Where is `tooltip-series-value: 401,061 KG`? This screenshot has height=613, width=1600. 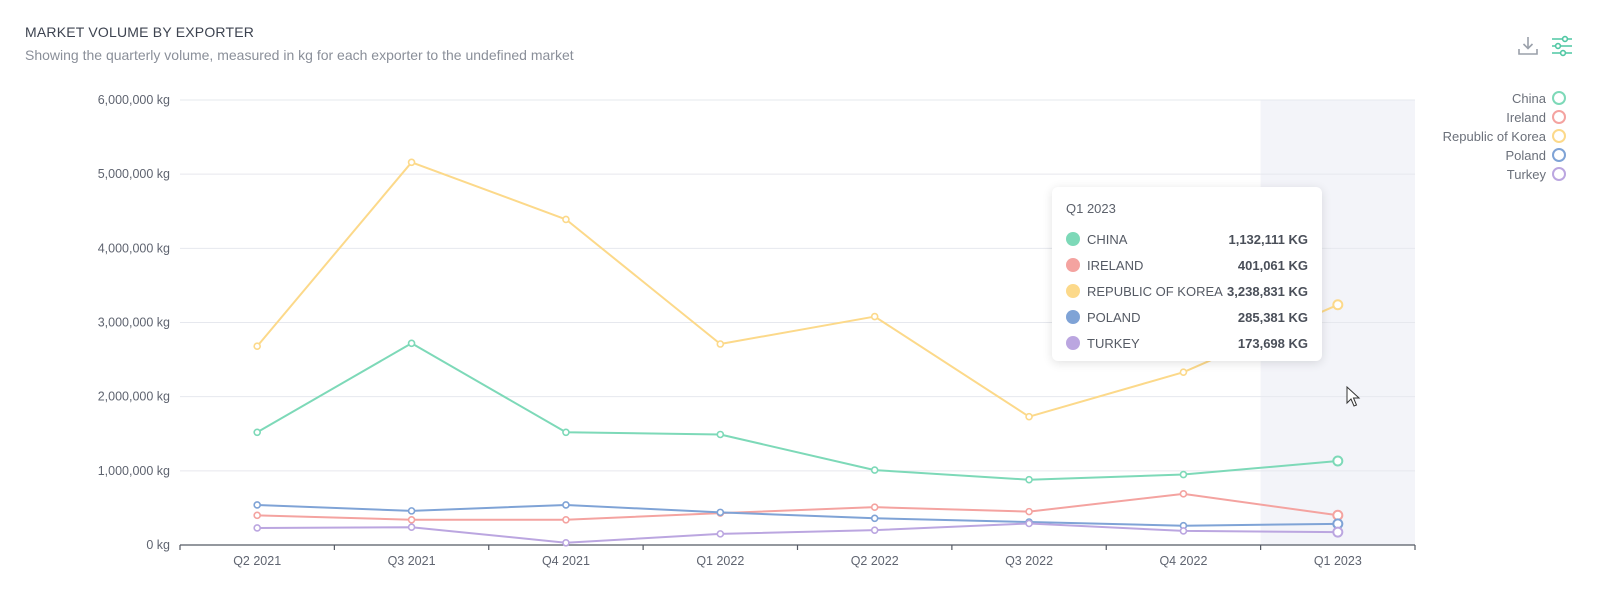 tooltip-series-value: 401,061 KG is located at coordinates (1272, 265).